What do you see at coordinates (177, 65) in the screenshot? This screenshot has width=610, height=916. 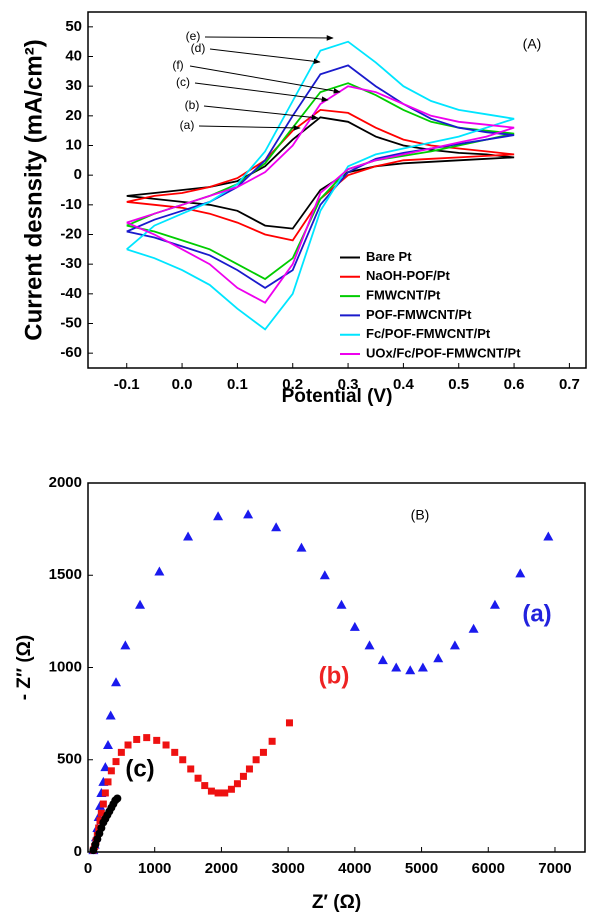 I see `curve-label: (f)` at bounding box center [177, 65].